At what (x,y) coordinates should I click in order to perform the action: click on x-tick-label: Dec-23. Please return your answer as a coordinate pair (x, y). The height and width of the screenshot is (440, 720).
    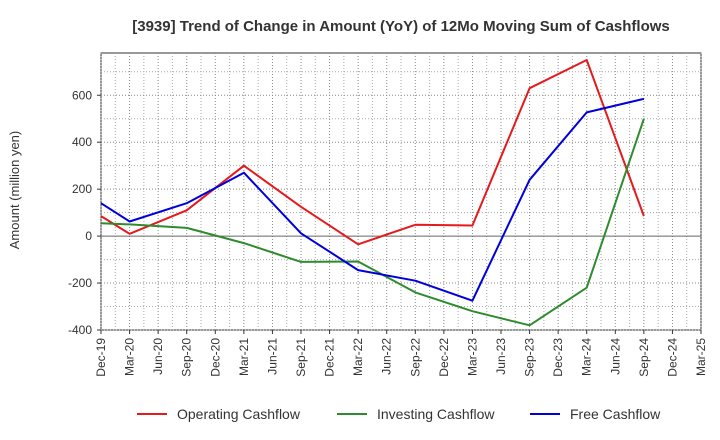
    Looking at the image, I should click on (558, 357).